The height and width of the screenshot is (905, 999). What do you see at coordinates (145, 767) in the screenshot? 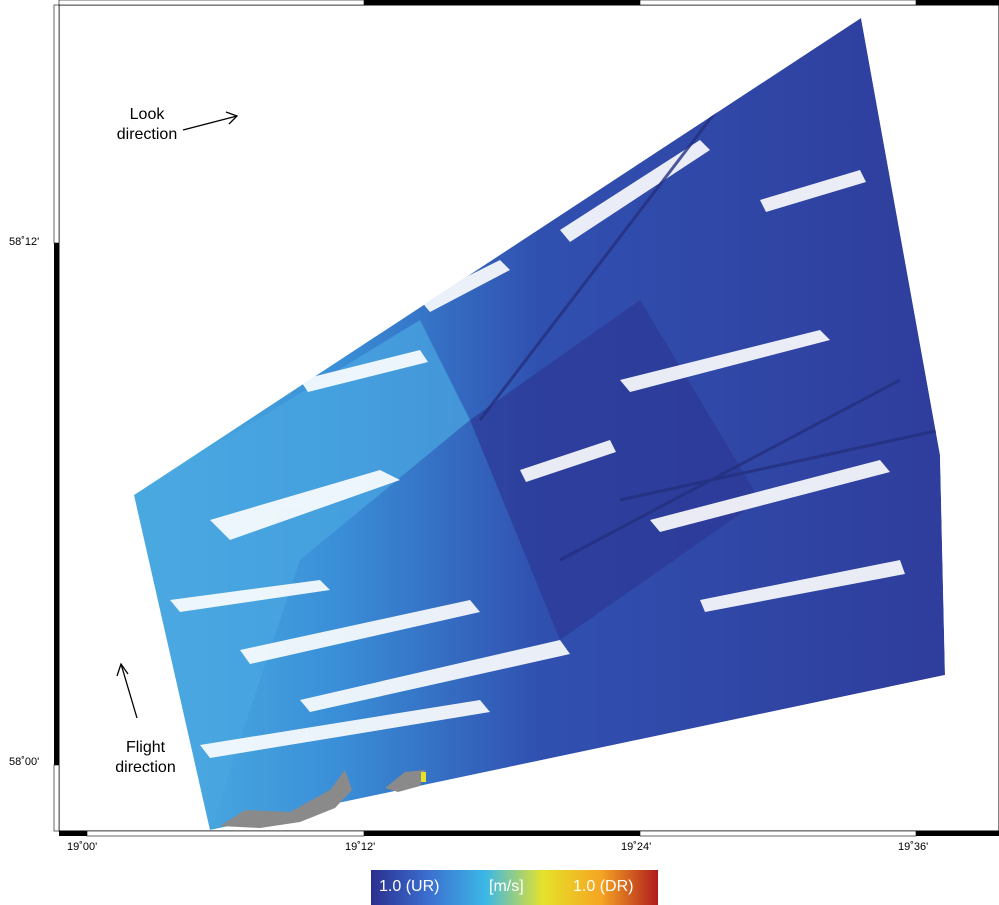
I see `flight-direction-line2: direction` at bounding box center [145, 767].